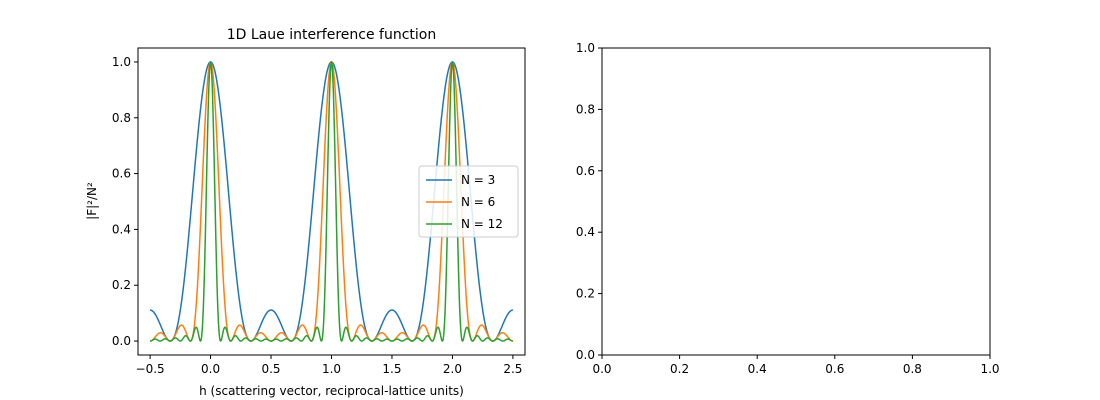 Image resolution: width=1100 pixels, height=400 pixels. What do you see at coordinates (757, 369) in the screenshot?
I see `x-tick-label: 0.4` at bounding box center [757, 369].